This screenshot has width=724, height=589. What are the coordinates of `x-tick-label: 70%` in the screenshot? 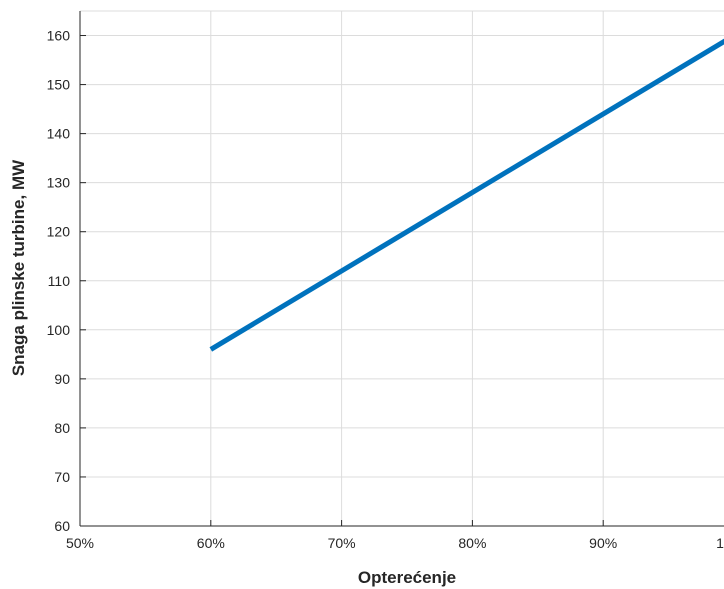 It's located at (342, 543).